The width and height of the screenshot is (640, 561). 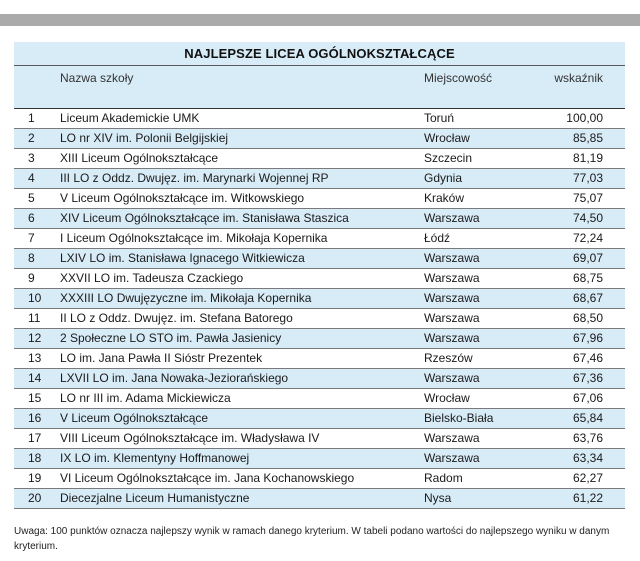 I want to click on rank-cell: 14, so click(x=35, y=378).